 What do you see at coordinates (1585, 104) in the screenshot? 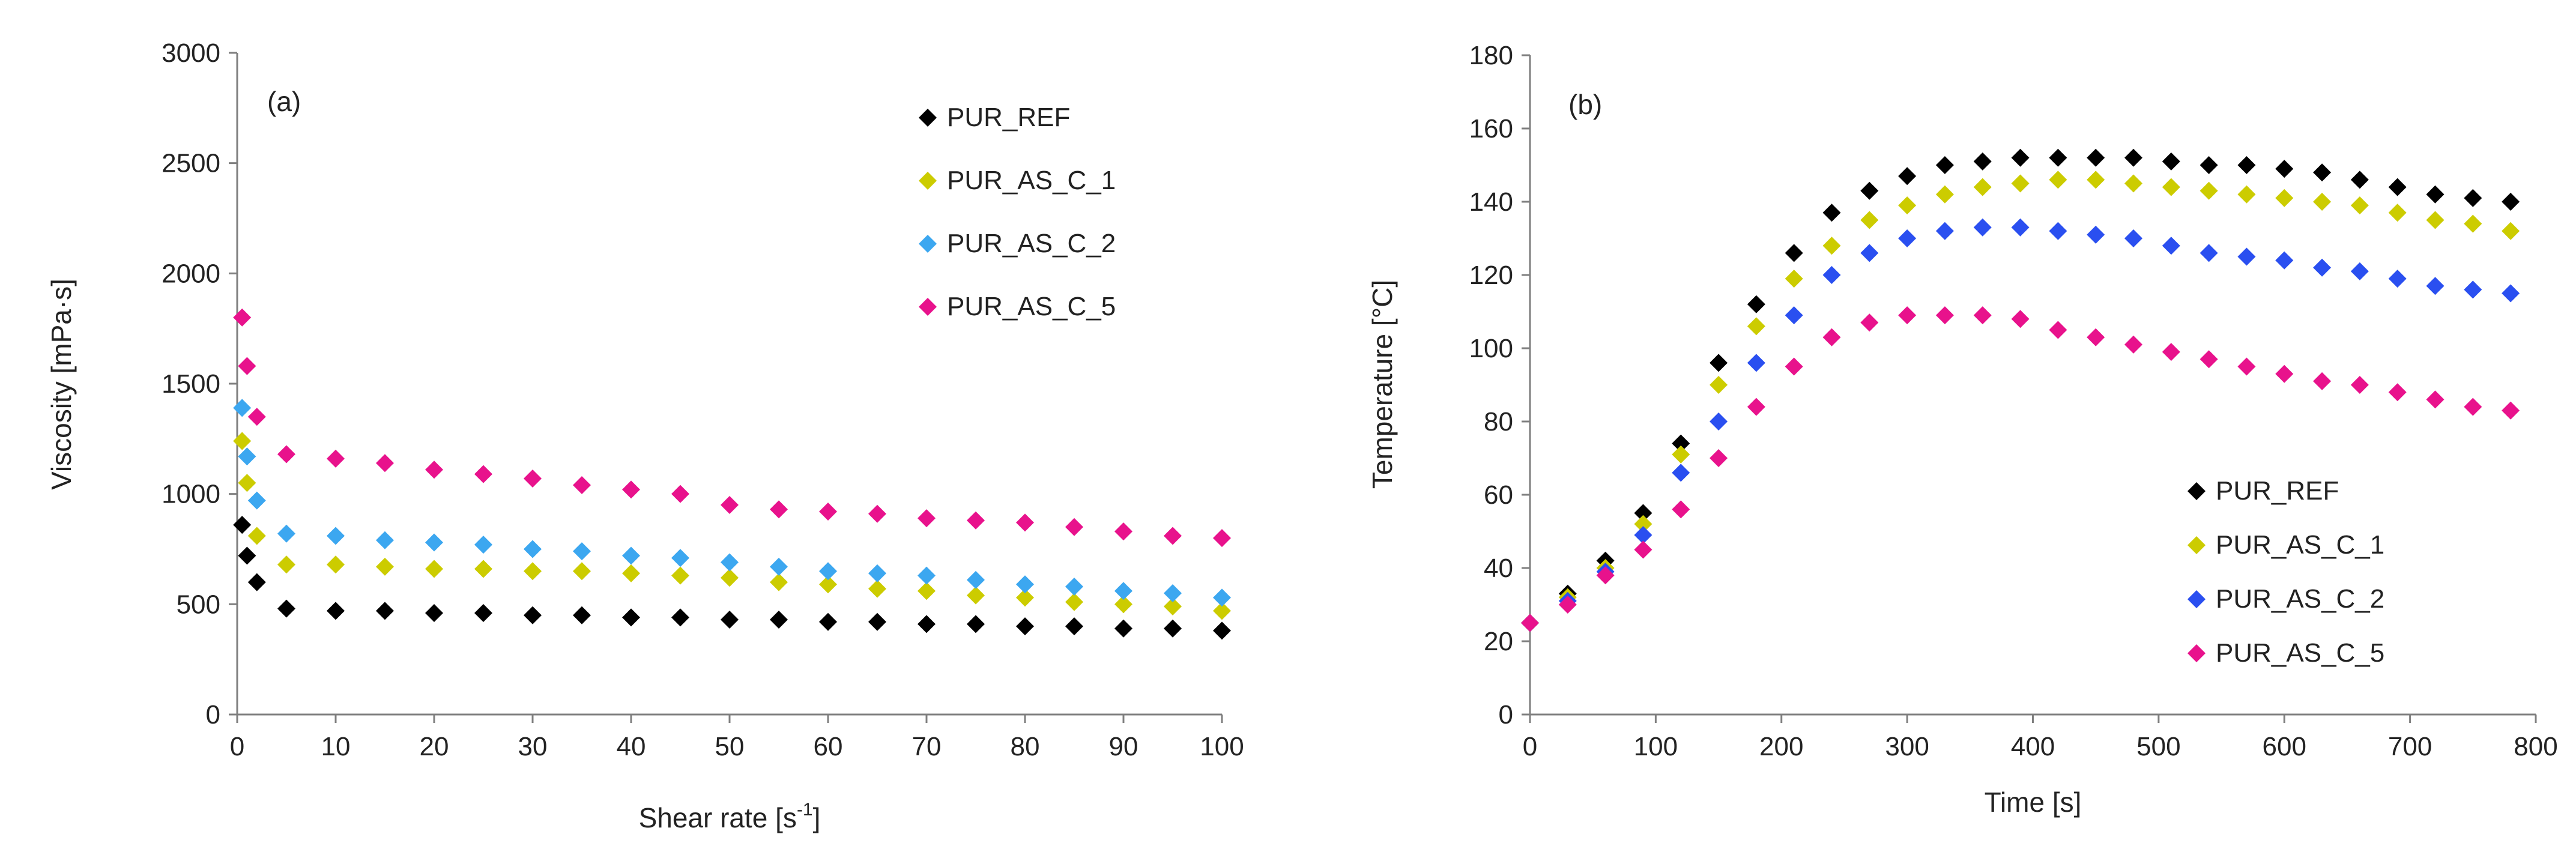
I see `panel-label: (b)` at bounding box center [1585, 104].